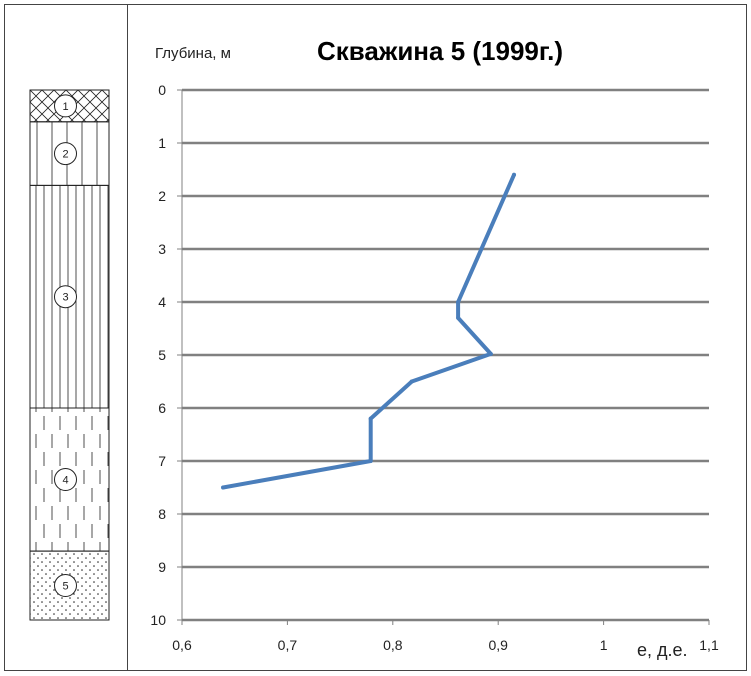 The height and width of the screenshot is (676, 751). Describe the element at coordinates (162, 408) in the screenshot. I see `y-tick-label-6: 6` at that location.